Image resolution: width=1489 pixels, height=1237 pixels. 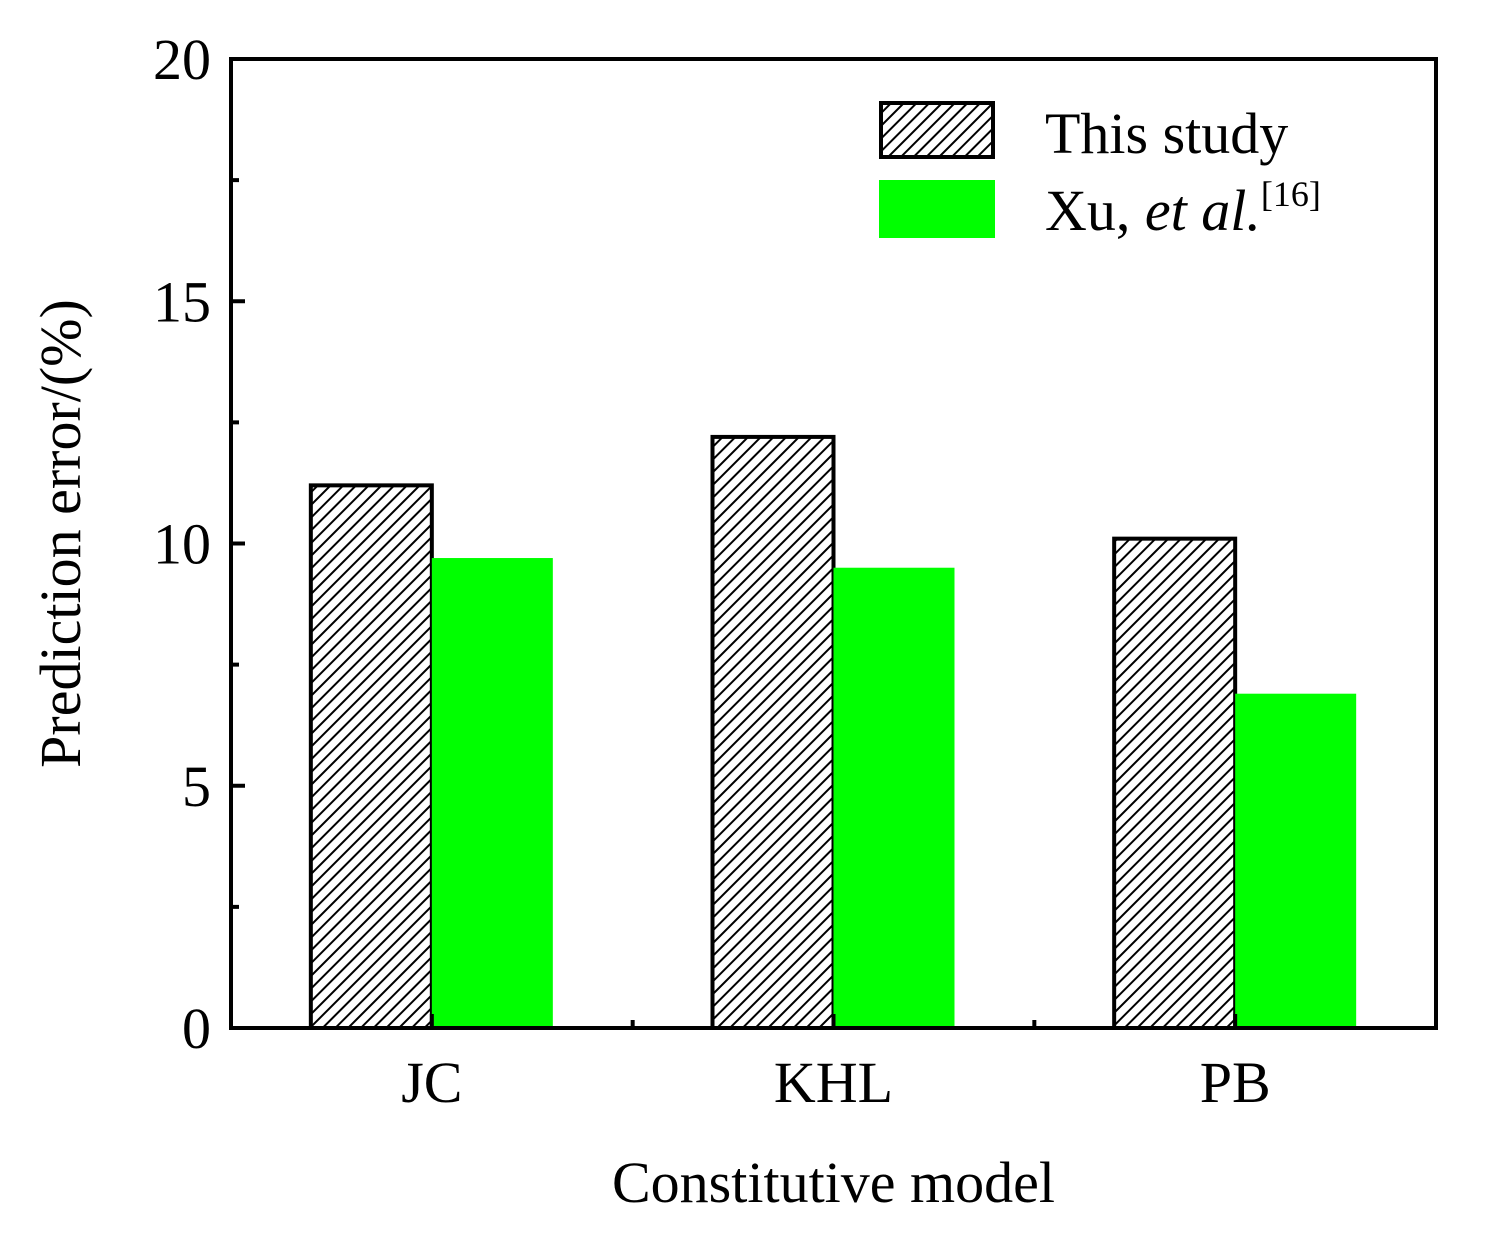 I want to click on bar-xu-et-al-khl, so click(x=894, y=797).